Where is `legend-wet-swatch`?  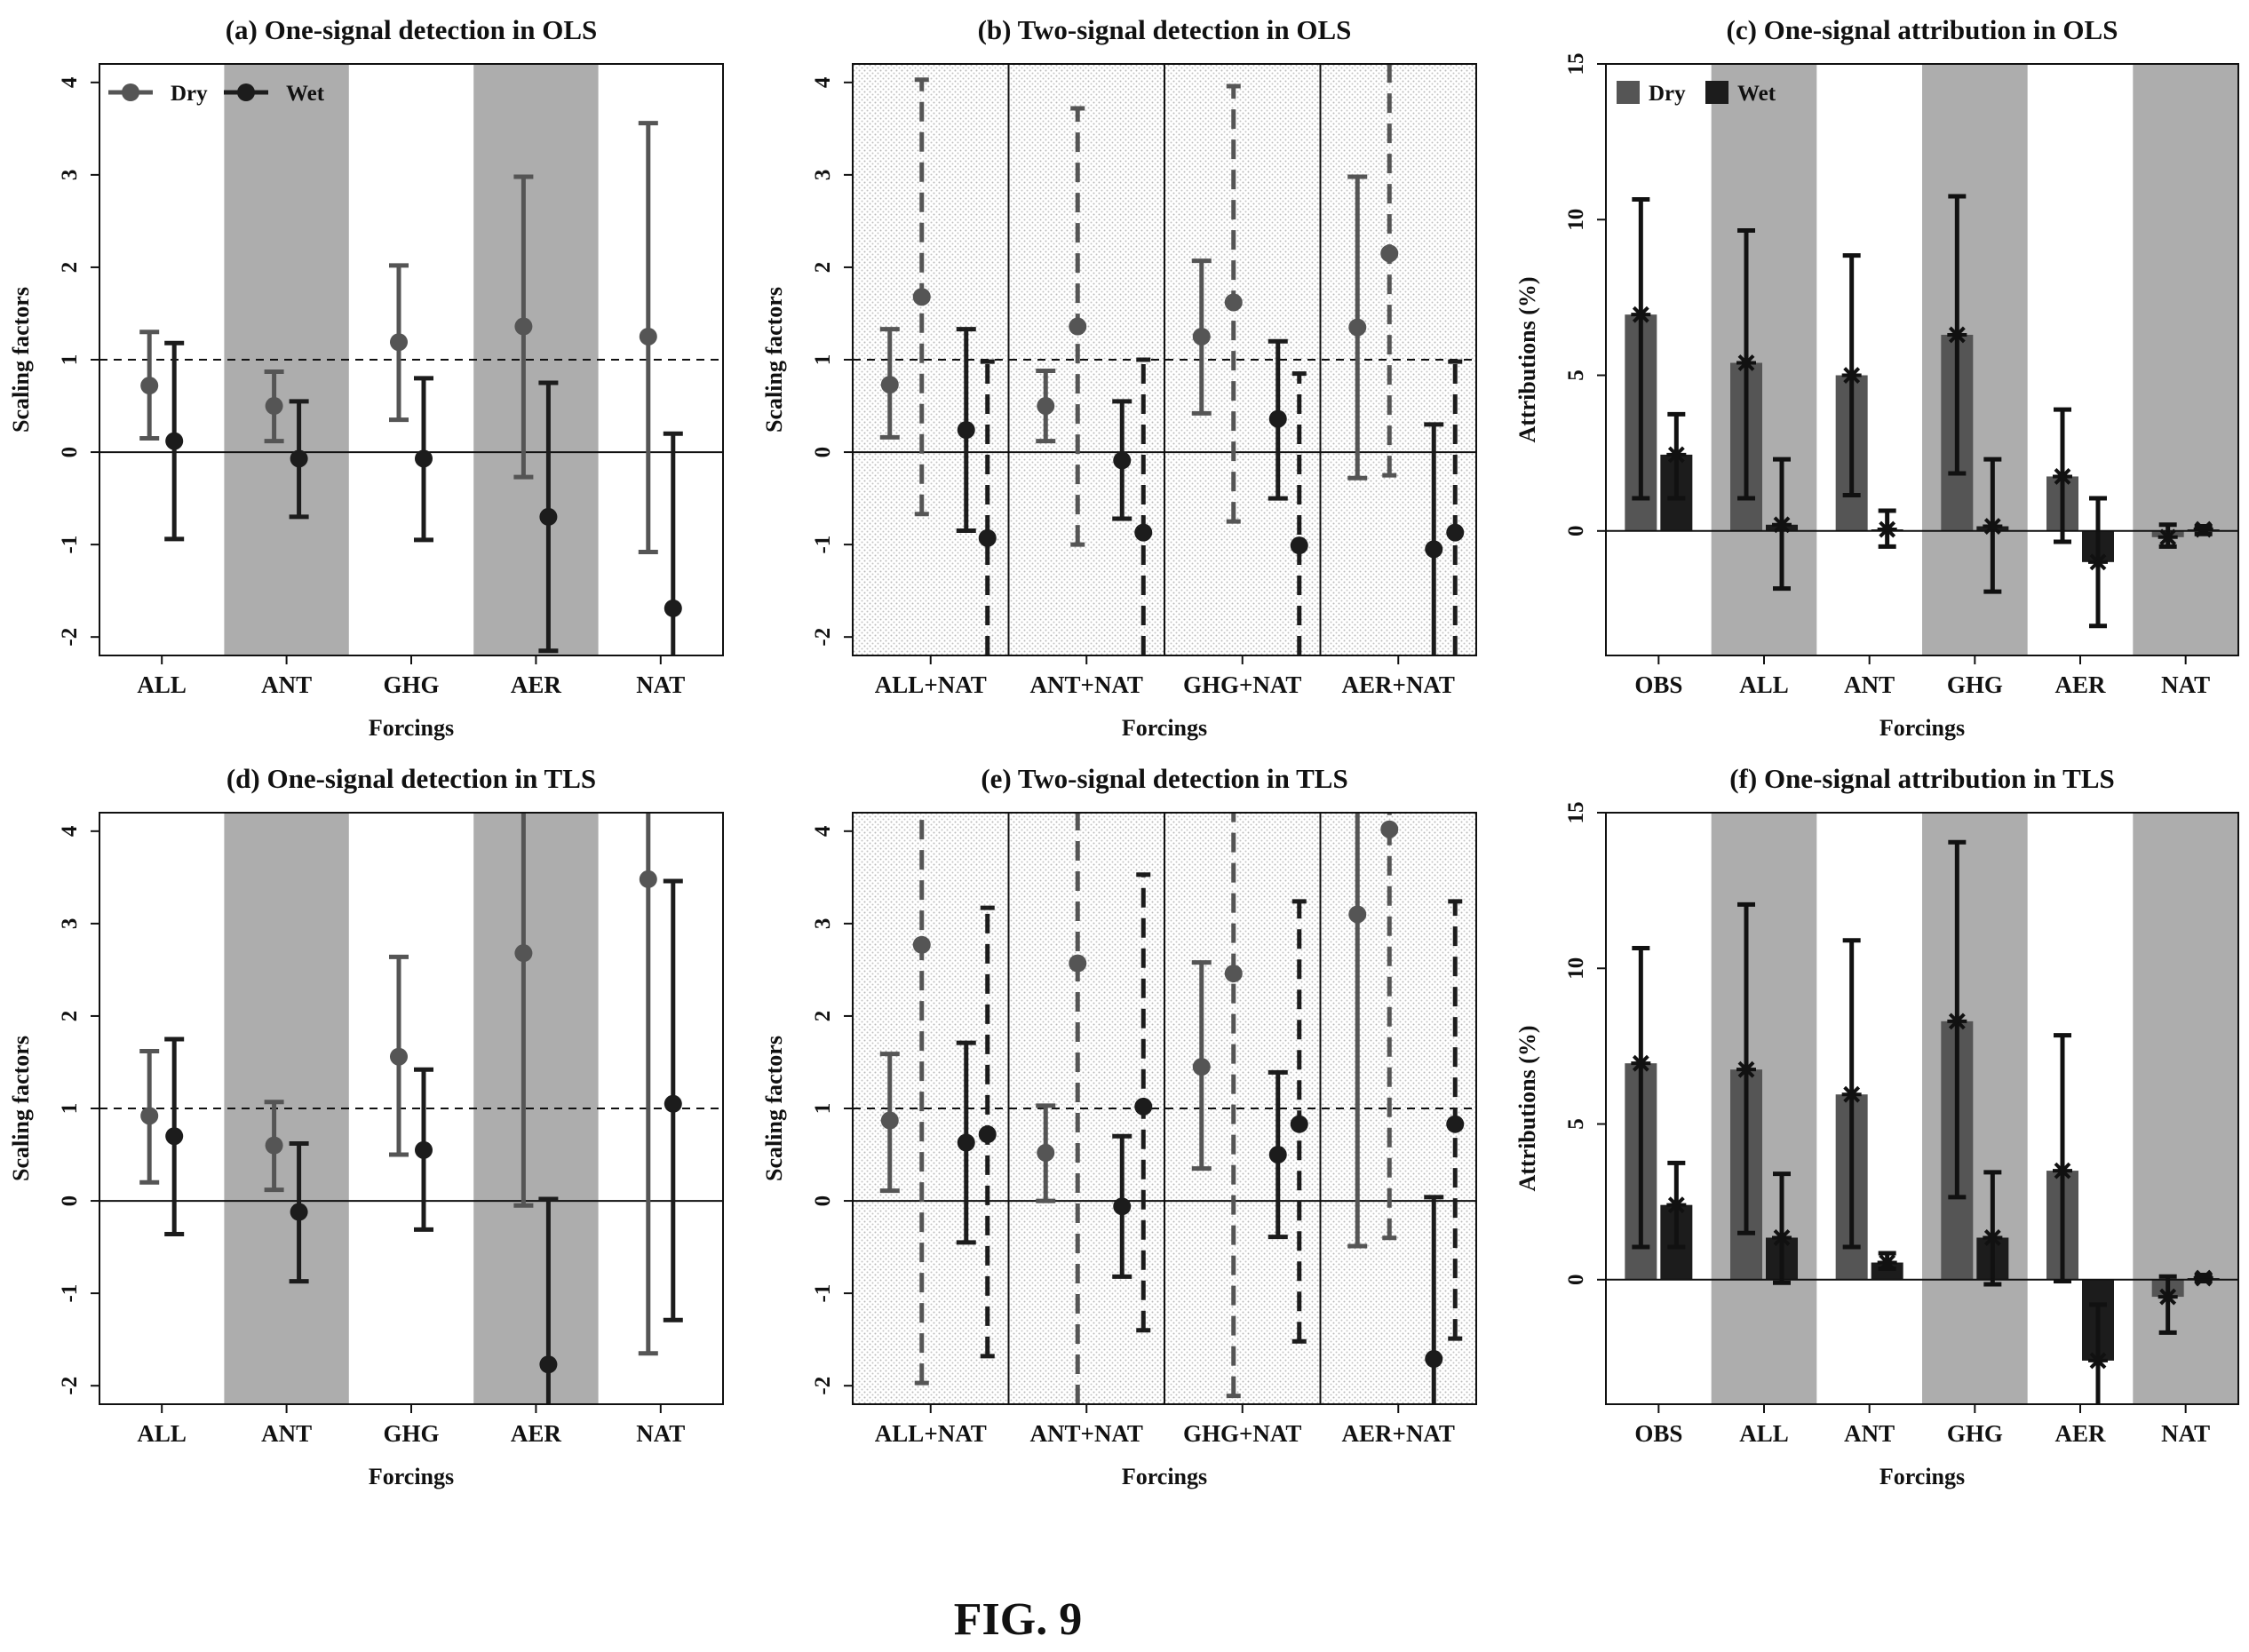
legend-wet-swatch is located at coordinates (1716, 92).